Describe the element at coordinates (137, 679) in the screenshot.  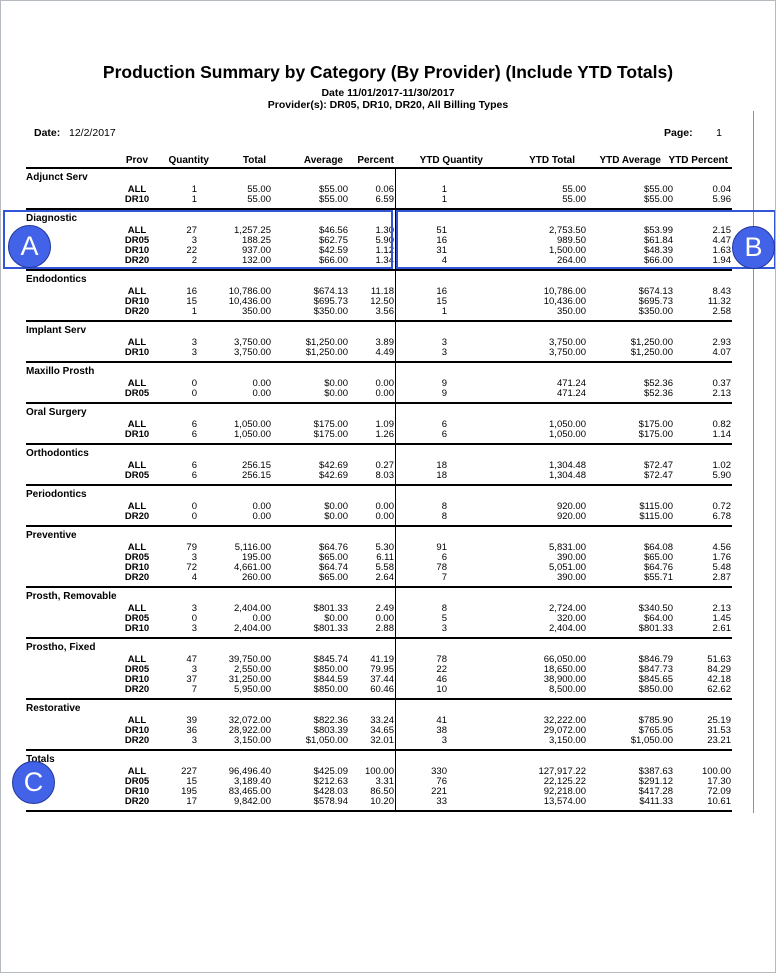
I see `cell-prov: DR10` at that location.